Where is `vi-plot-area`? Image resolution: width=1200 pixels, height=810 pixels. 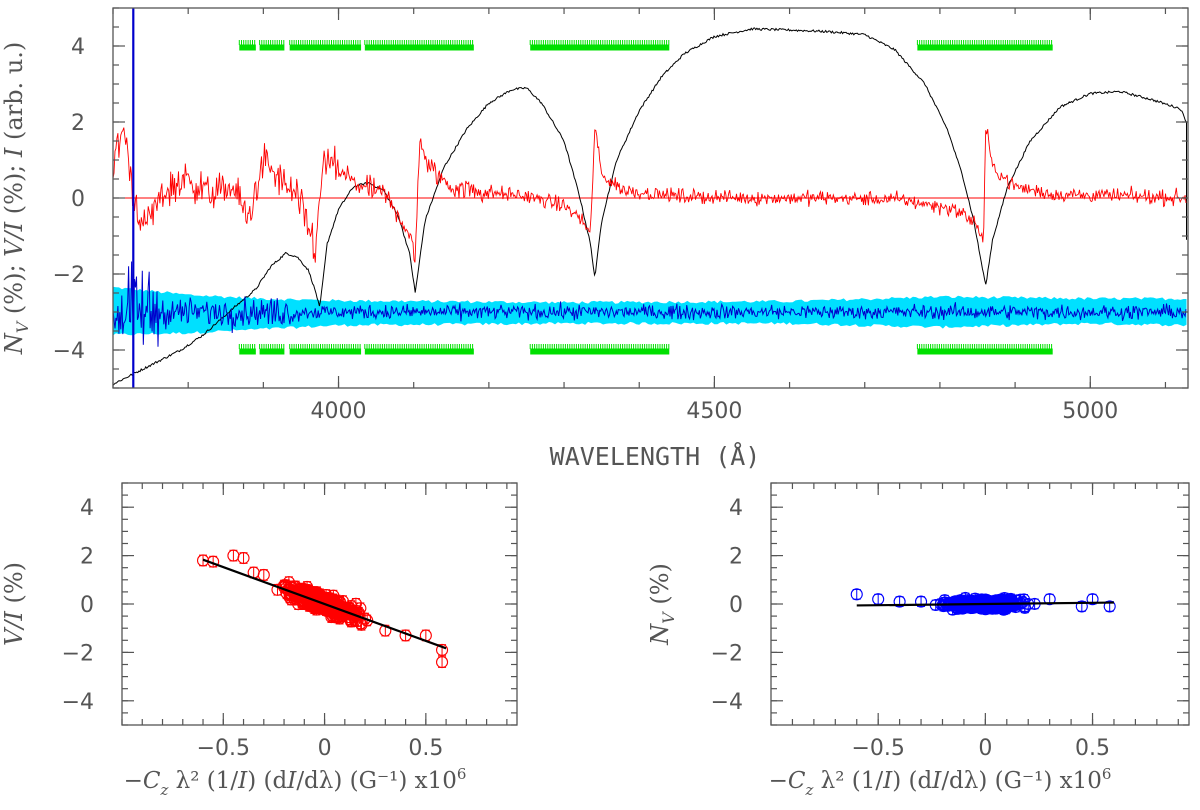
vi-plot-area is located at coordinates (322, 609).